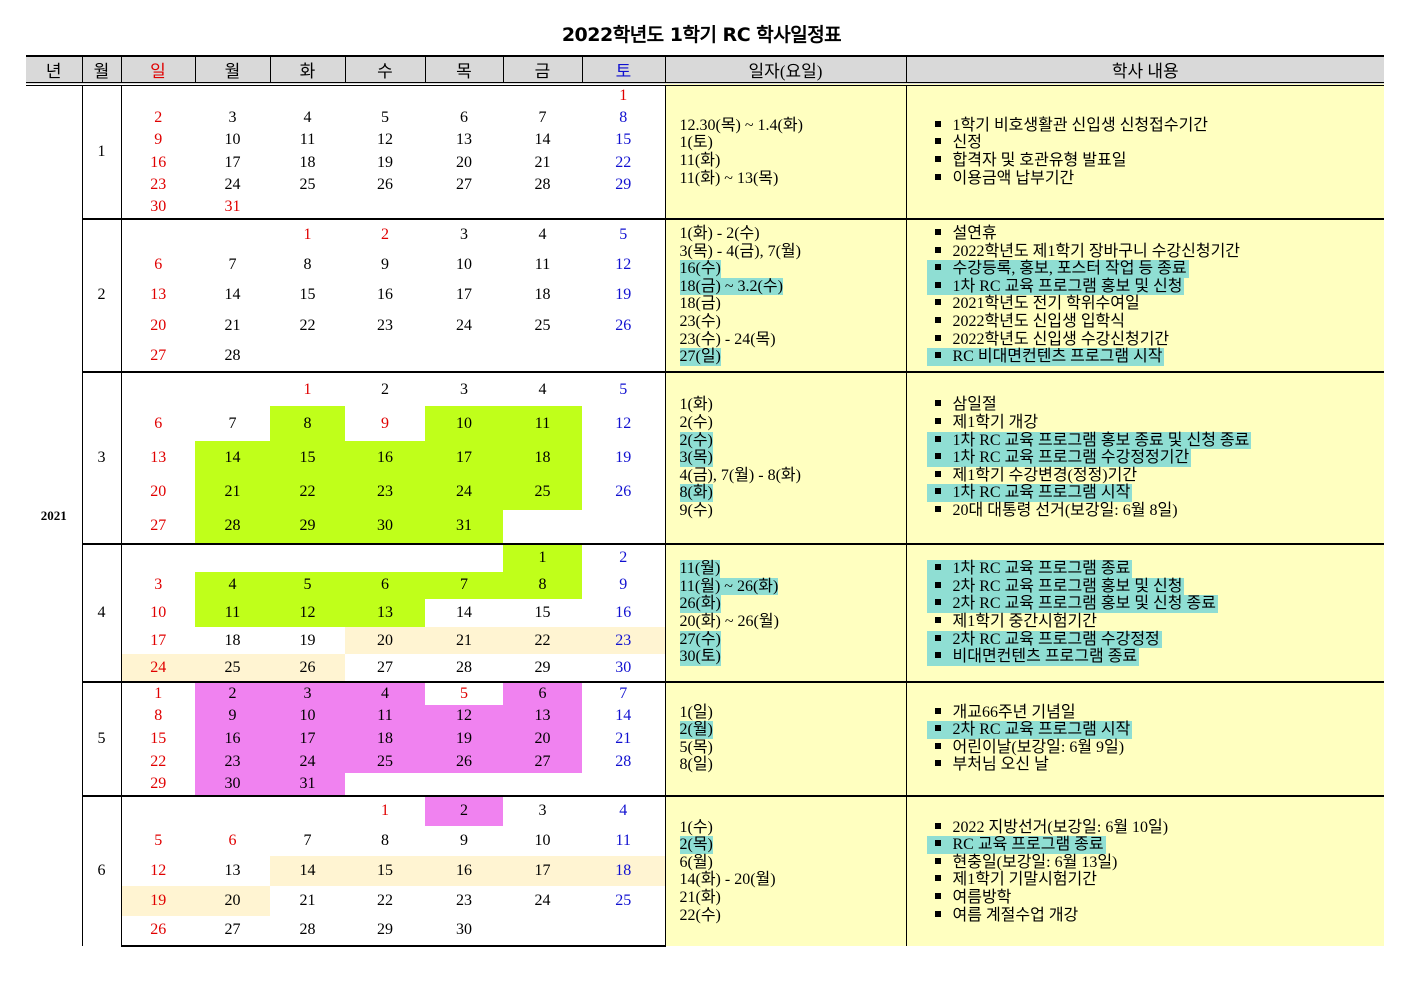  I want to click on event-date: 1(토), so click(696, 143).